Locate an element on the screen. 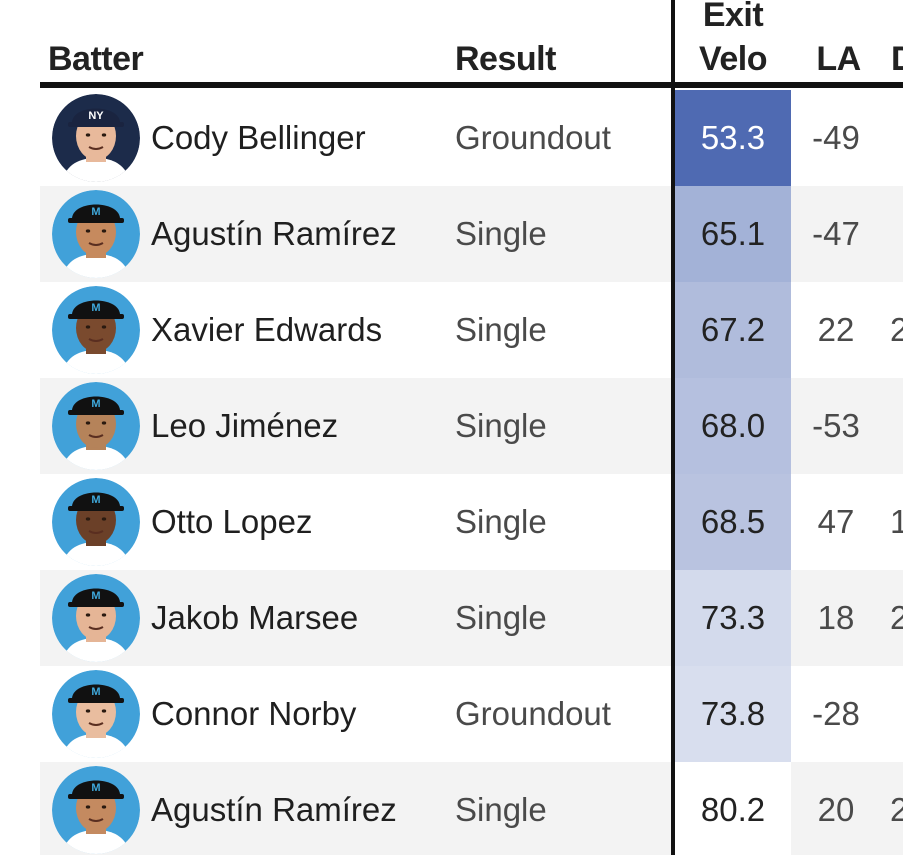  launch-angle-cell: -53 is located at coordinates (836, 425).